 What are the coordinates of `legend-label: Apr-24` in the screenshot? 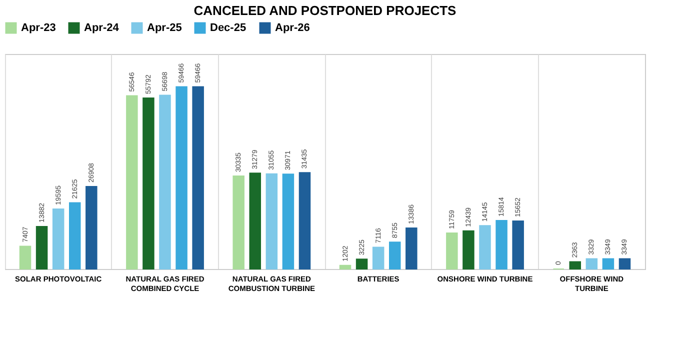 It's located at (102, 28).